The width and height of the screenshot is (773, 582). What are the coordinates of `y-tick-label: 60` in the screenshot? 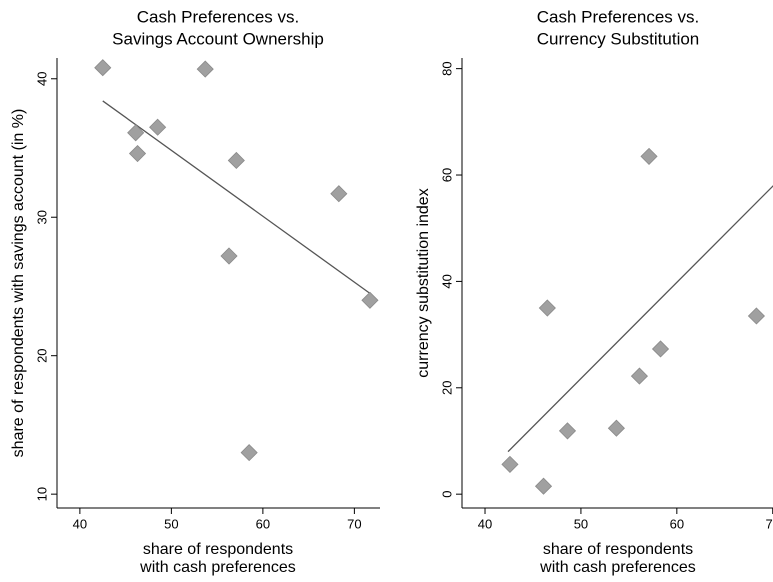 It's located at (446, 175).